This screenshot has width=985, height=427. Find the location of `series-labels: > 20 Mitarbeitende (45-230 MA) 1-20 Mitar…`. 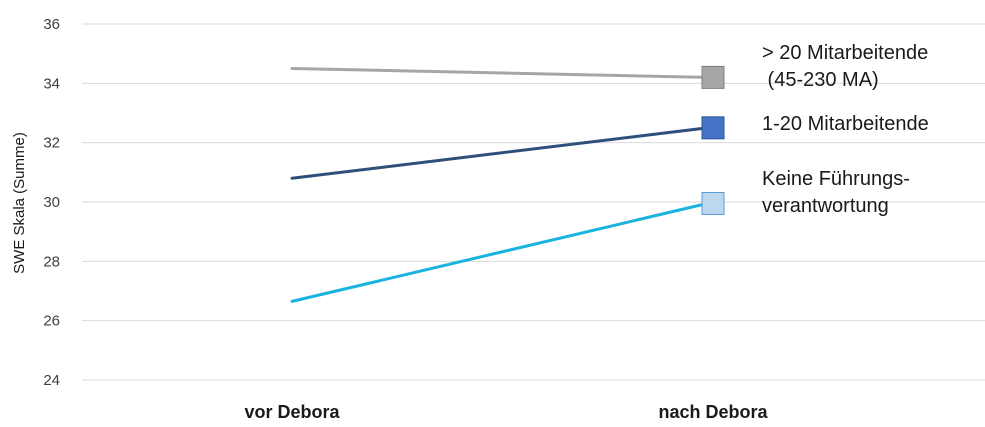

series-labels: > 20 Mitarbeitende (45-230 MA) 1-20 Mitar… is located at coordinates (845, 129).